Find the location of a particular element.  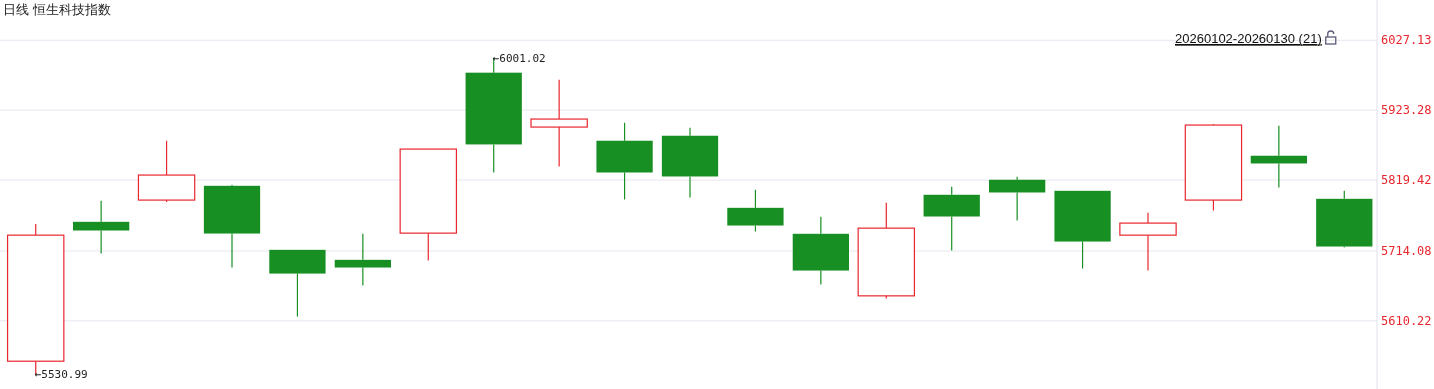

y-tick-label: 5714.08 is located at coordinates (1406, 250).